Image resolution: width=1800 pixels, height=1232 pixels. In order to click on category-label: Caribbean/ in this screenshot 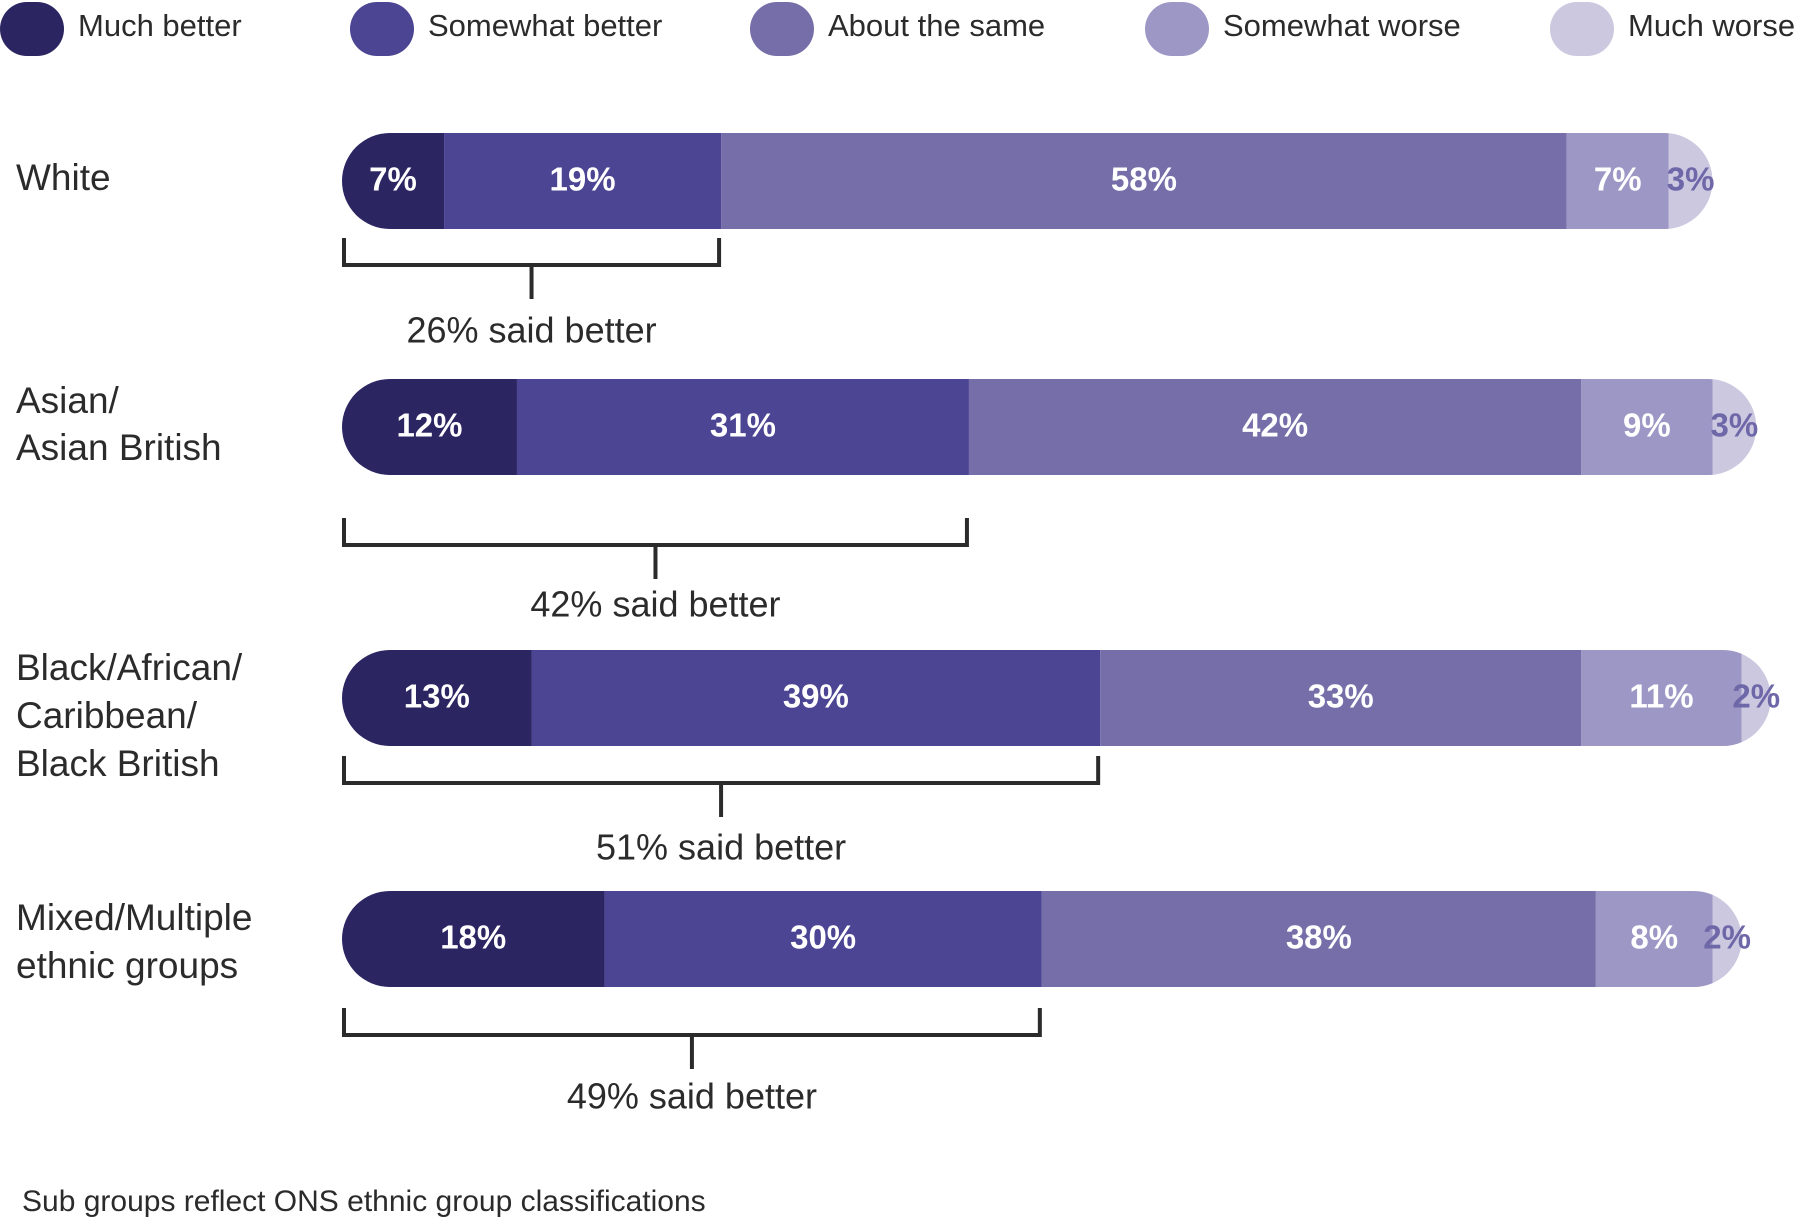, I will do `click(107, 715)`.